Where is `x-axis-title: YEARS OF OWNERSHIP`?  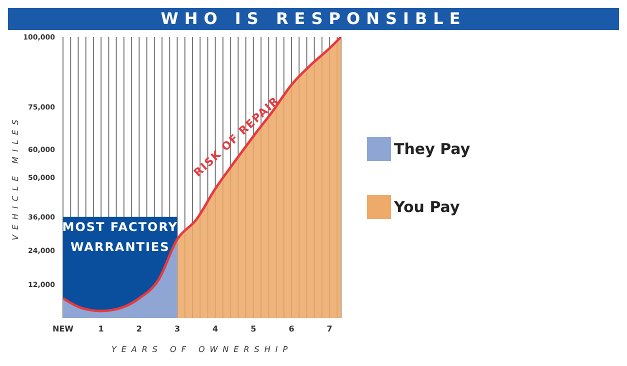 x-axis-title: YEARS OF OWNERSHIP is located at coordinates (202, 349).